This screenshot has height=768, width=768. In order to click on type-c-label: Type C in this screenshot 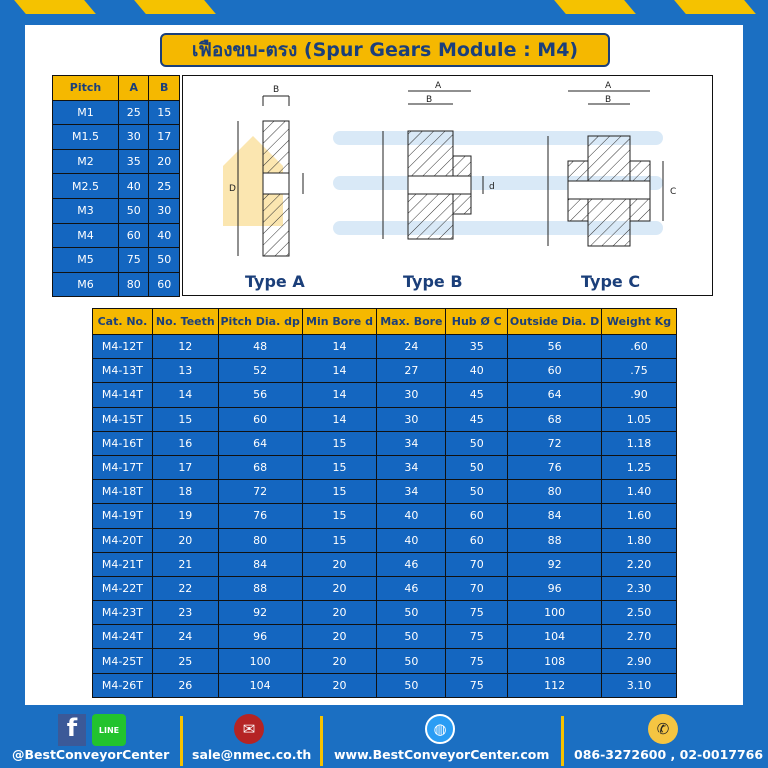, I will do `click(611, 281)`.